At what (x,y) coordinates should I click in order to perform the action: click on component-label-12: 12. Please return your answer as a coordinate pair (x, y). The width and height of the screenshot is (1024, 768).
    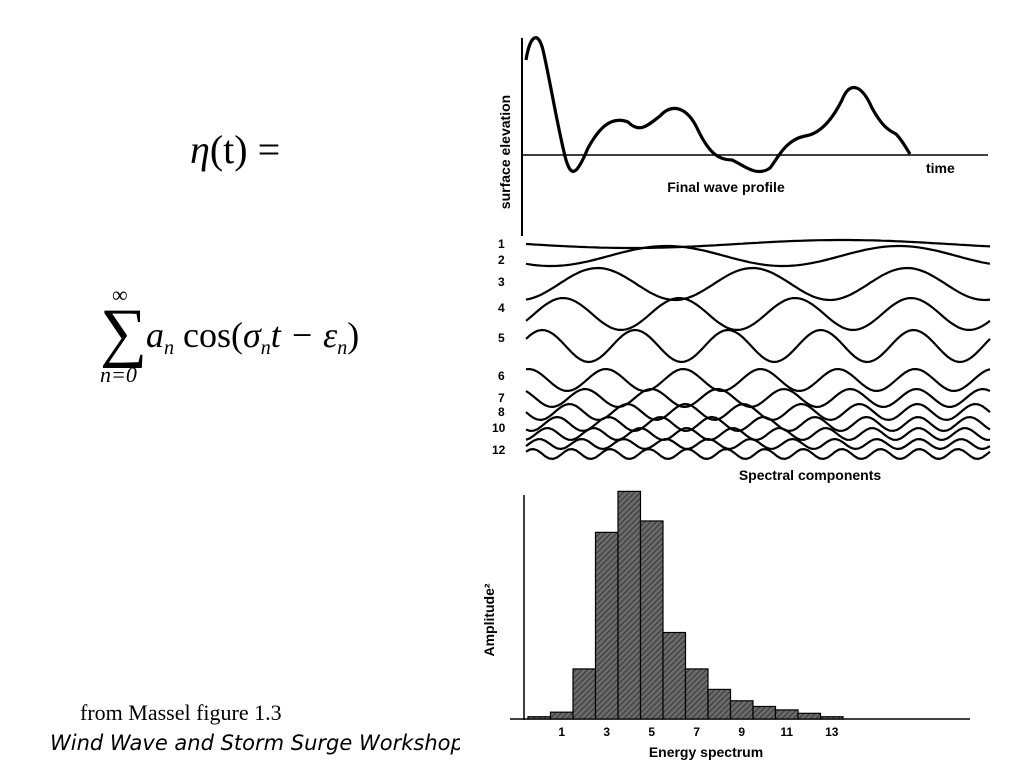
    Looking at the image, I should click on (499, 450).